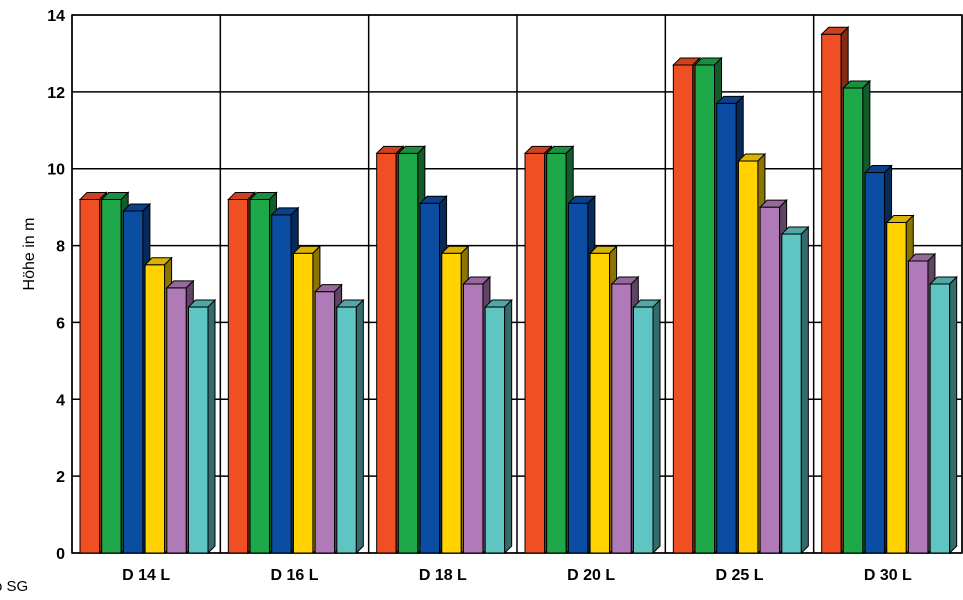 This screenshot has height=600, width=963. Describe the element at coordinates (56, 170) in the screenshot. I see `y-tick-label: 10` at that location.